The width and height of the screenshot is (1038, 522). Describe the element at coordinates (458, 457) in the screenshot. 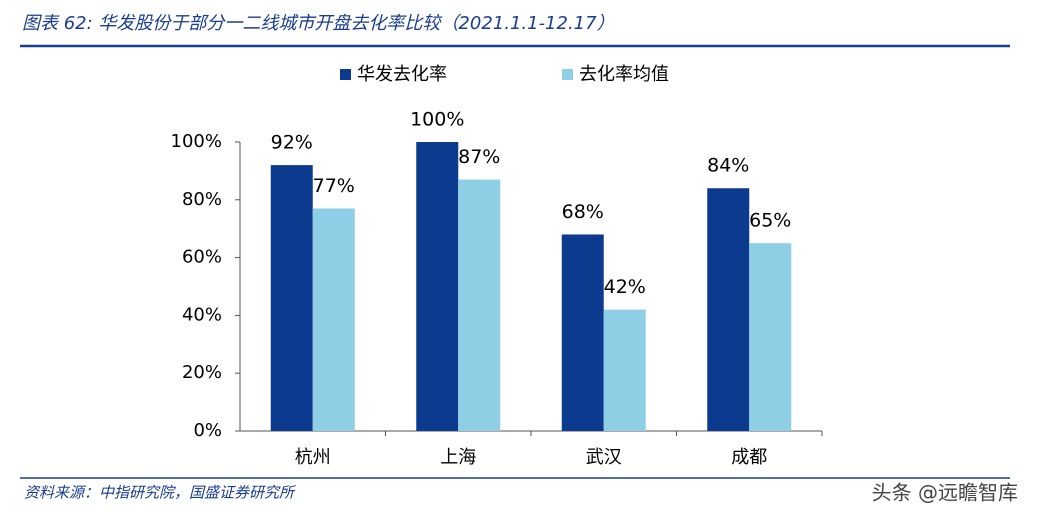

I see `x-tick-label: 上海` at that location.